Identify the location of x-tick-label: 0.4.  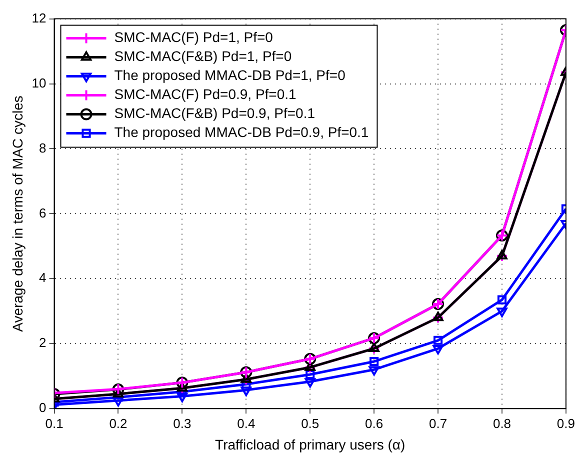
(246, 423).